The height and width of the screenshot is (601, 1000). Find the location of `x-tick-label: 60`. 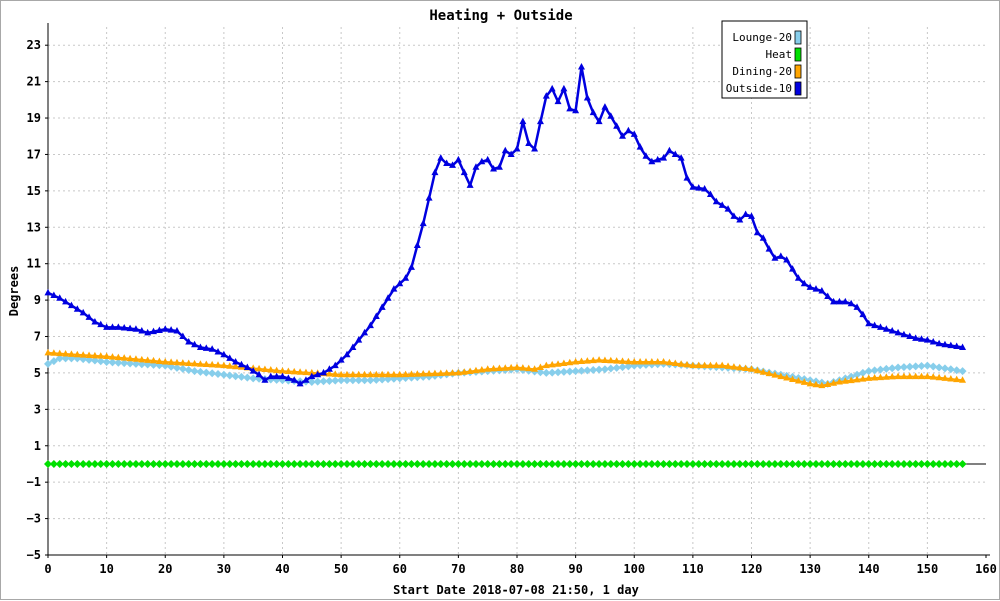

x-tick-label: 60 is located at coordinates (400, 569).